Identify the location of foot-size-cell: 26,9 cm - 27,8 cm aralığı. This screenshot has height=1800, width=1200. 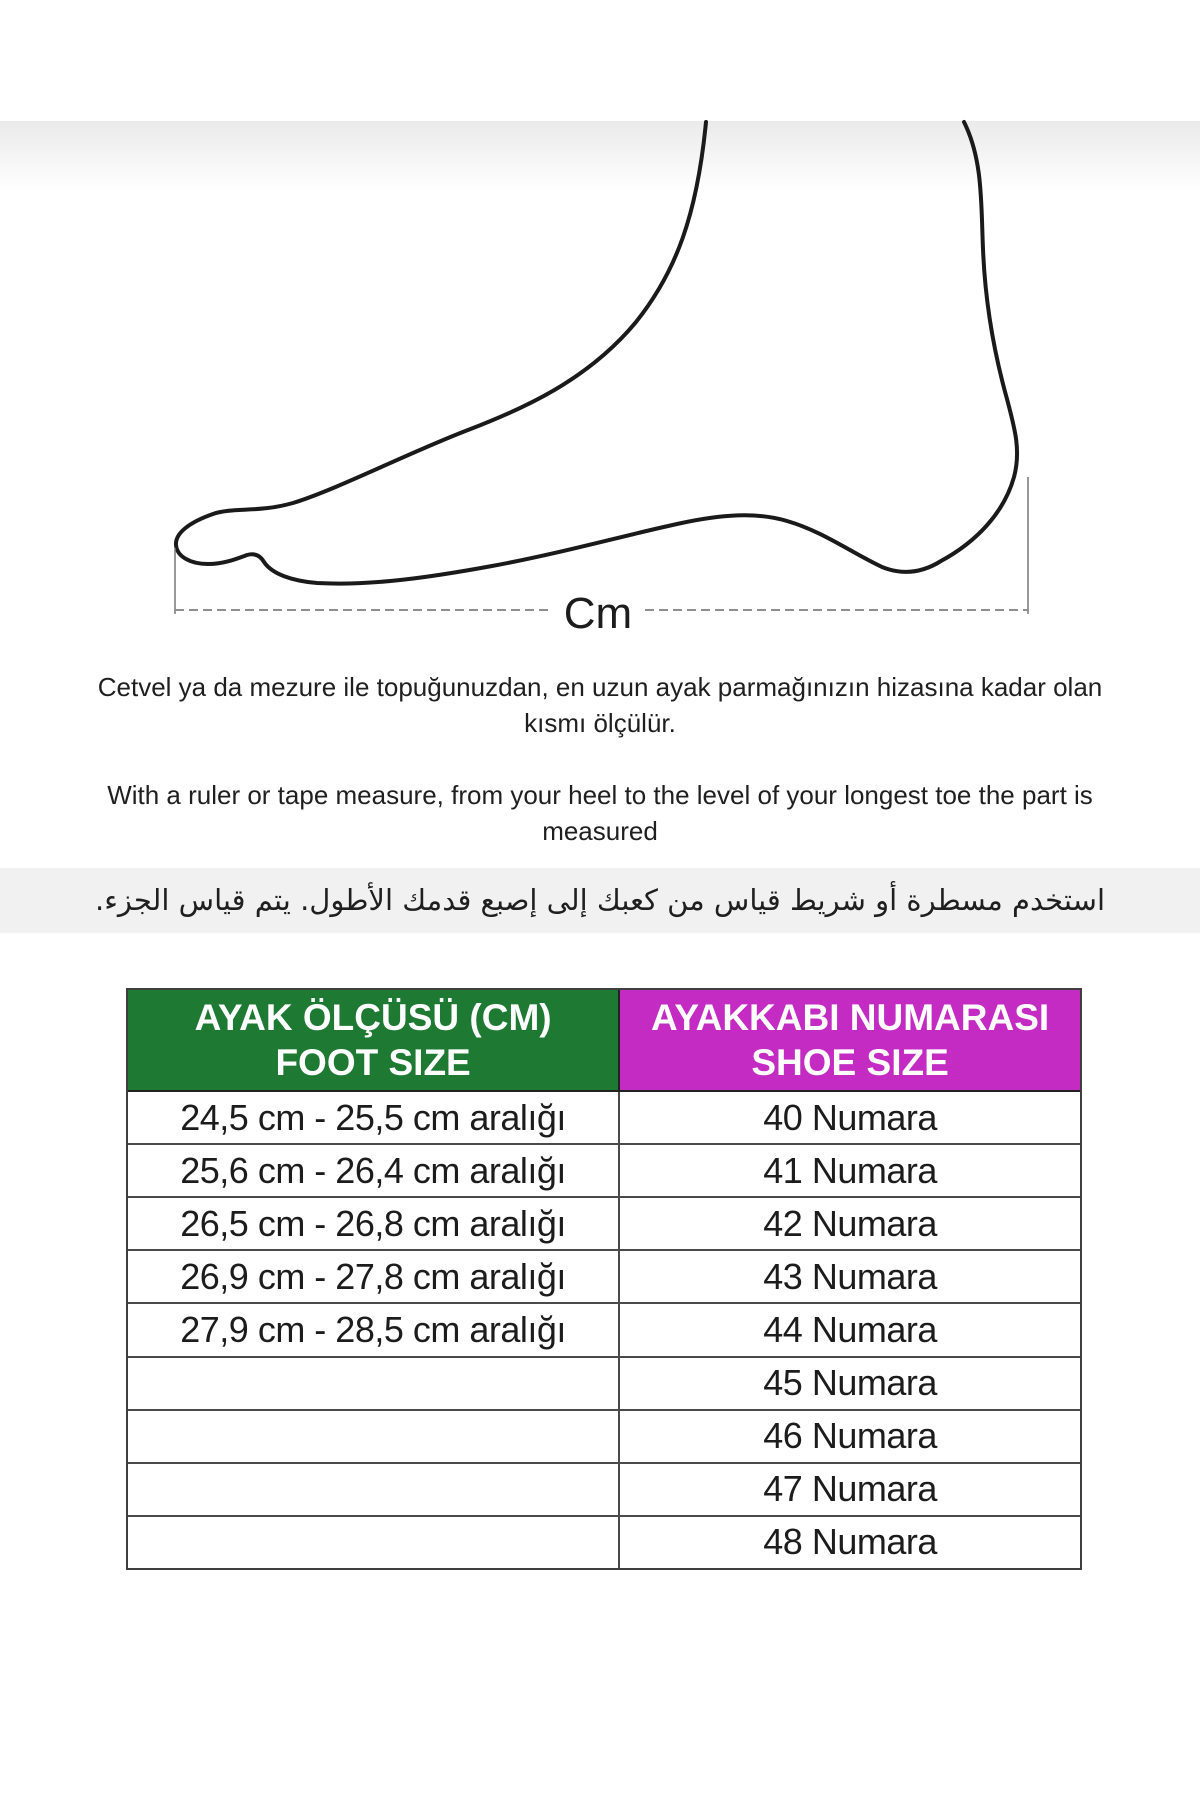
(374, 1277).